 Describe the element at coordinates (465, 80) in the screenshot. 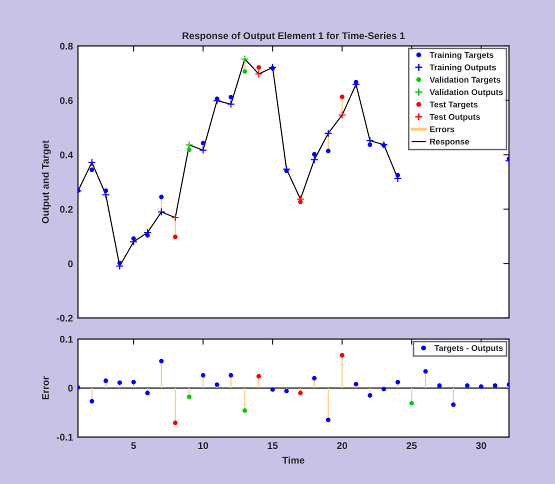

I see `legend-label: Validation Targets` at that location.